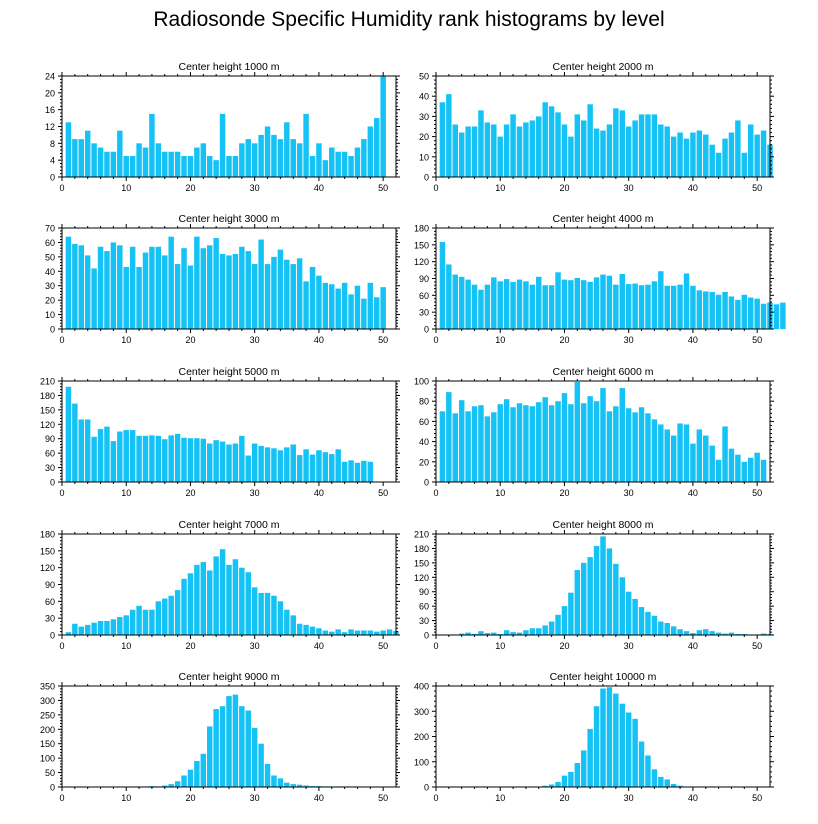 This screenshot has width=818, height=824. Describe the element at coordinates (424, 313) in the screenshot. I see `y-tick-label: 30` at that location.